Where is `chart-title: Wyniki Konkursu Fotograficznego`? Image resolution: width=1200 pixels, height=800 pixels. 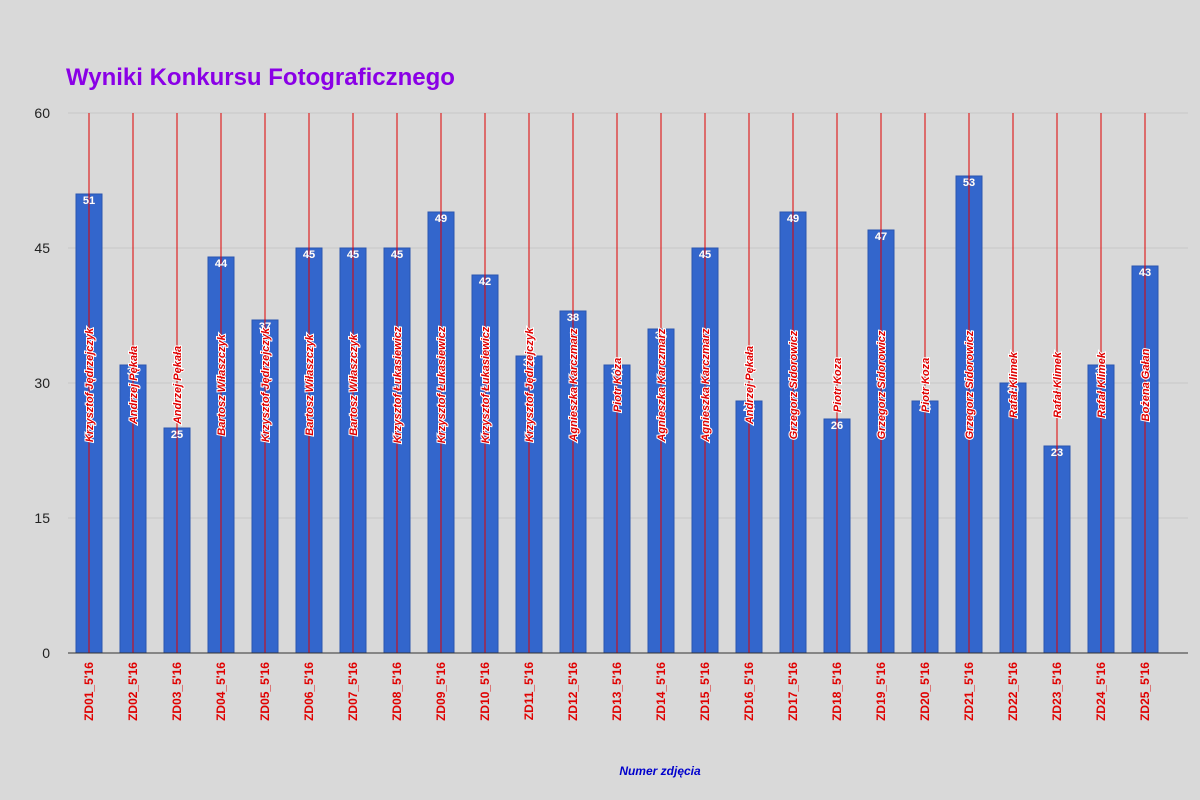 chart-title: Wyniki Konkursu Fotograficznego is located at coordinates (260, 77).